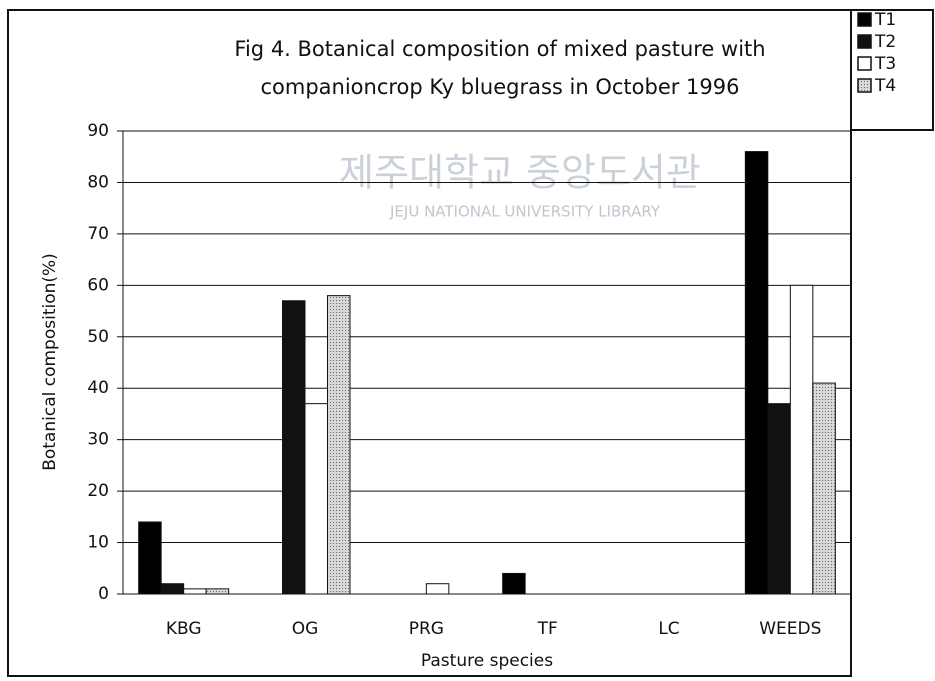 This screenshot has width=935, height=681. What do you see at coordinates (885, 86) in the screenshot?
I see `legend-label: T4` at bounding box center [885, 86].